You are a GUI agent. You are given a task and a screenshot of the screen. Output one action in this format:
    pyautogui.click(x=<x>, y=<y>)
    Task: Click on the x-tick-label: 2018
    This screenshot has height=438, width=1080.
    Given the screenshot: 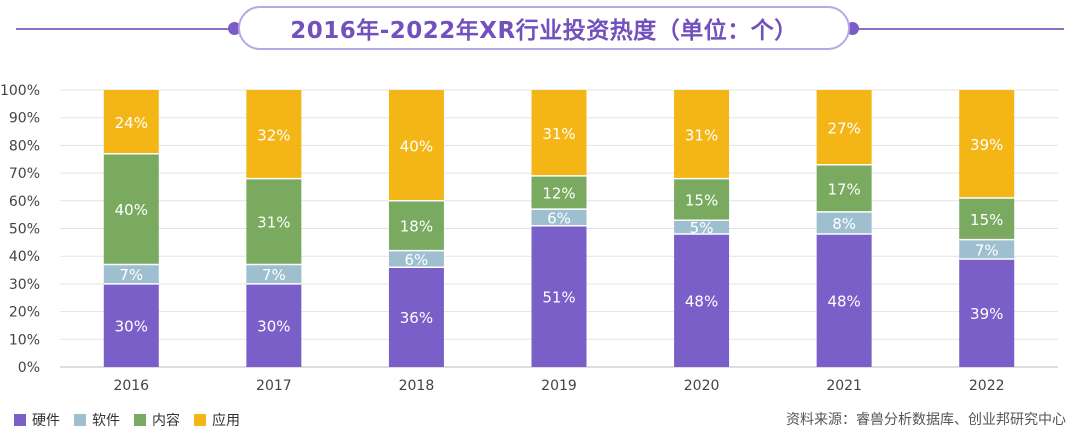 What is the action you would take?
    pyautogui.click(x=417, y=386)
    